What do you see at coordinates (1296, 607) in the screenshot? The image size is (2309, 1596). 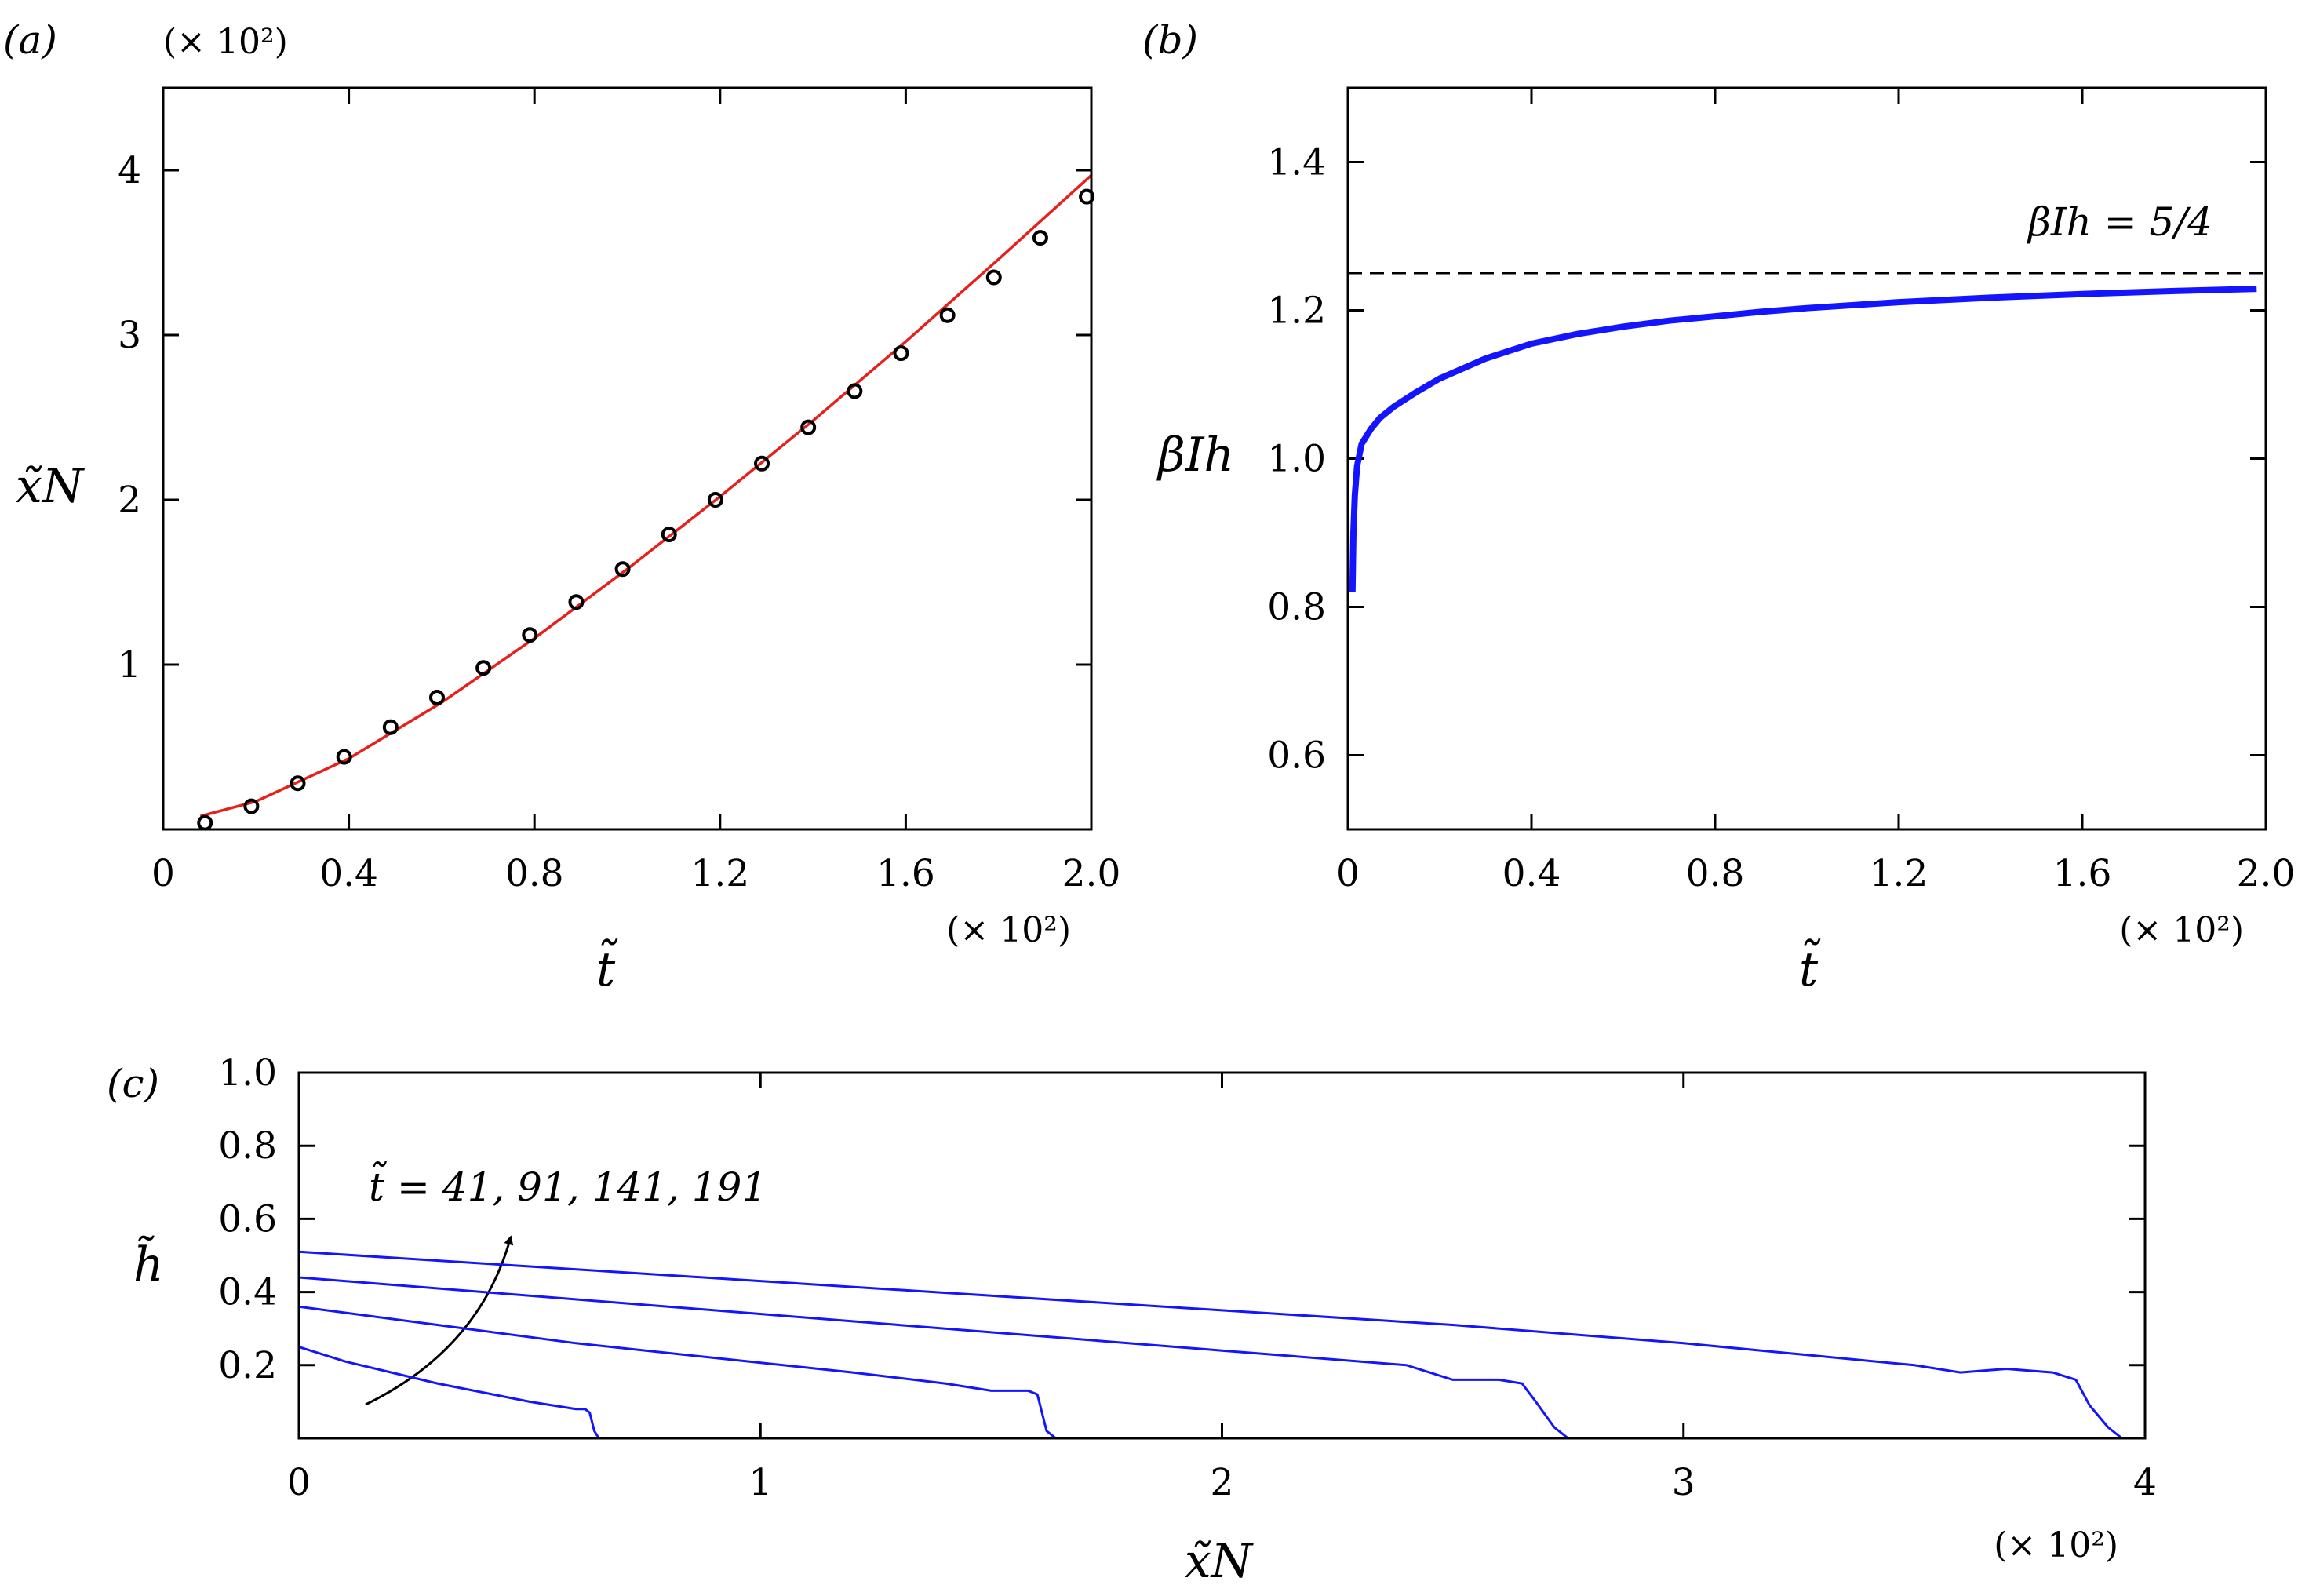 I see `panel-b-ytick-label: 0.8` at bounding box center [1296, 607].